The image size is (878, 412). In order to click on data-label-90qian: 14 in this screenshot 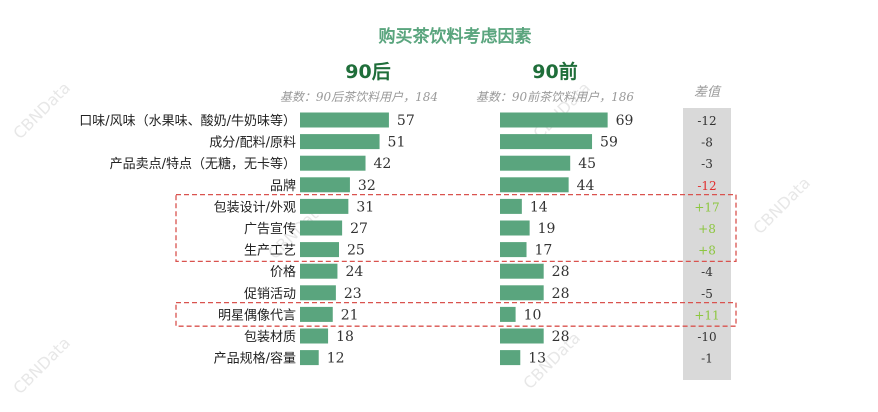, I will do `click(539, 207)`.